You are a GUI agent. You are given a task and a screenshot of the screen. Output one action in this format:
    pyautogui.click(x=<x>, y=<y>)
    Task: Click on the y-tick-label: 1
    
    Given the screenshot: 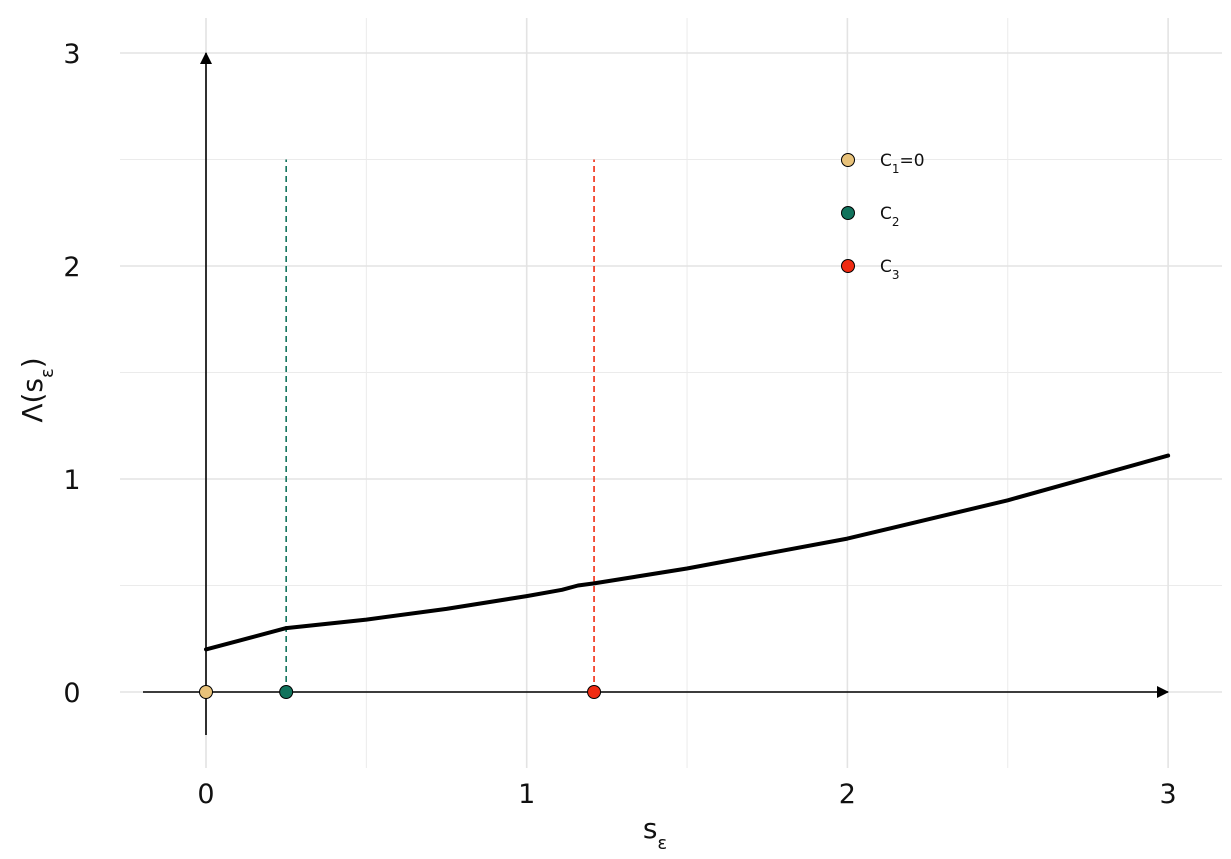 What is the action you would take?
    pyautogui.click(x=71, y=480)
    